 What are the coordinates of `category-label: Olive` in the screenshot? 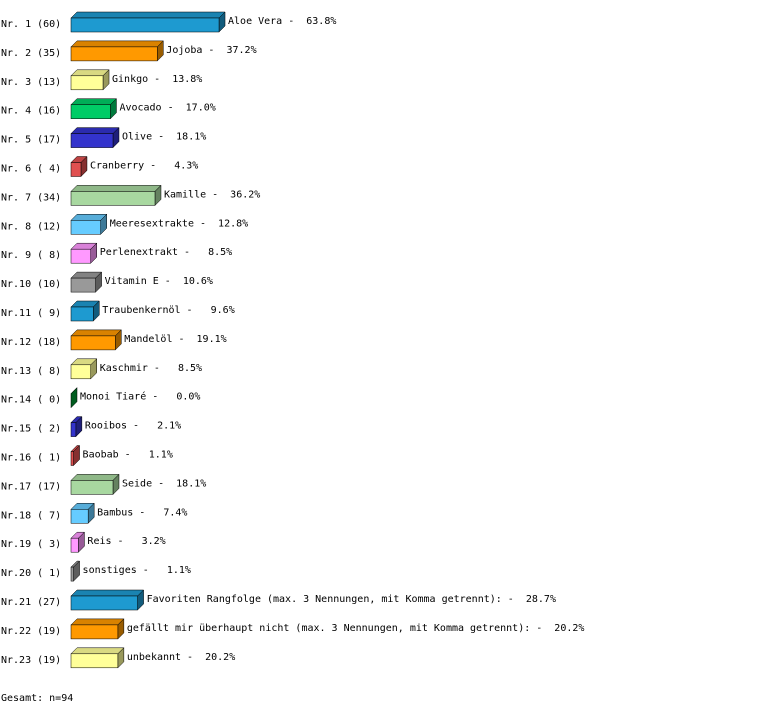 It's located at (137, 137).